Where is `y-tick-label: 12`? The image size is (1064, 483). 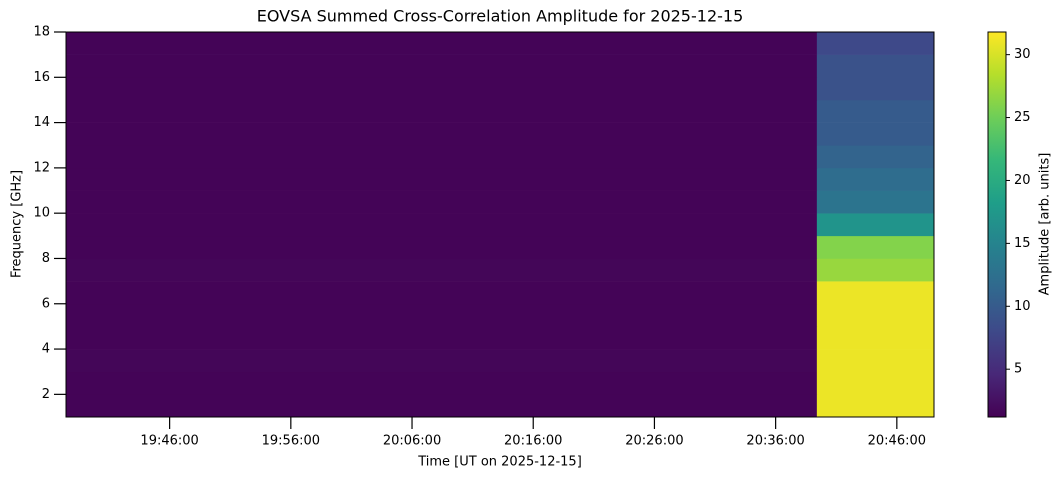 y-tick-label: 12 is located at coordinates (41, 167).